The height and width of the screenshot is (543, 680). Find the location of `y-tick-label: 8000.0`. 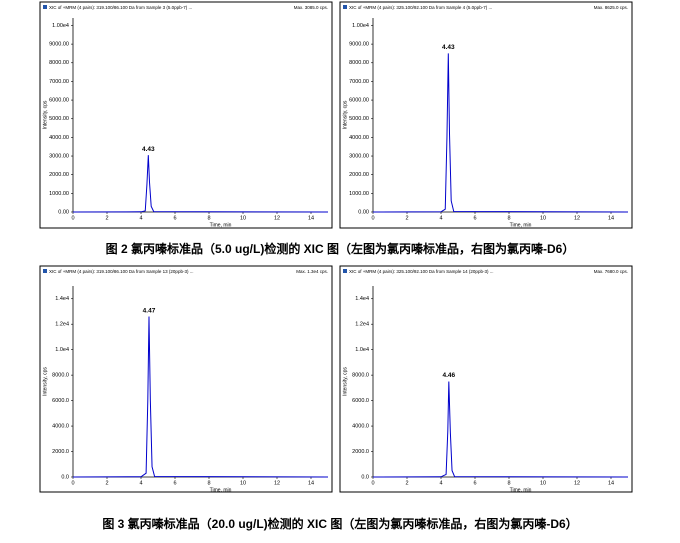

y-tick-label: 8000.0 is located at coordinates (60, 376).